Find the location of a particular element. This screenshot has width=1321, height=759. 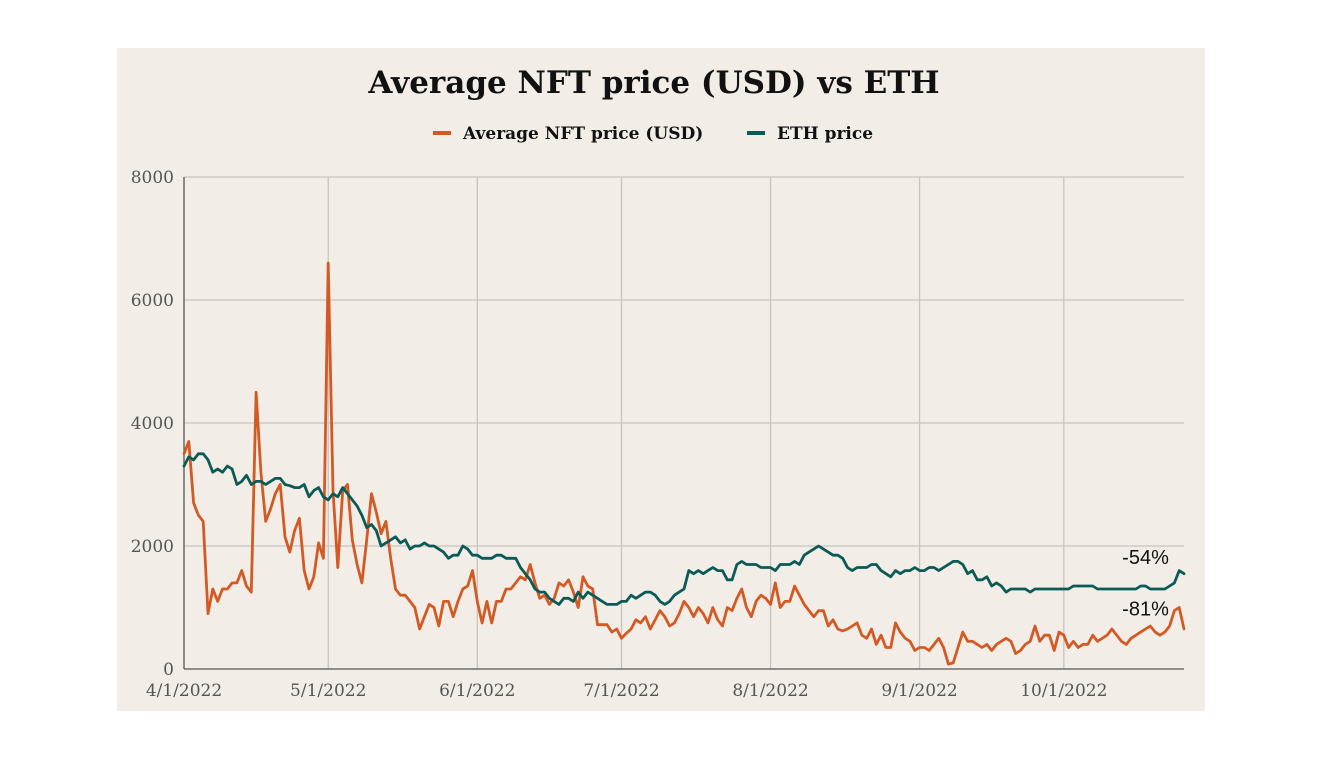

legend-label: ETH price is located at coordinates (825, 134).